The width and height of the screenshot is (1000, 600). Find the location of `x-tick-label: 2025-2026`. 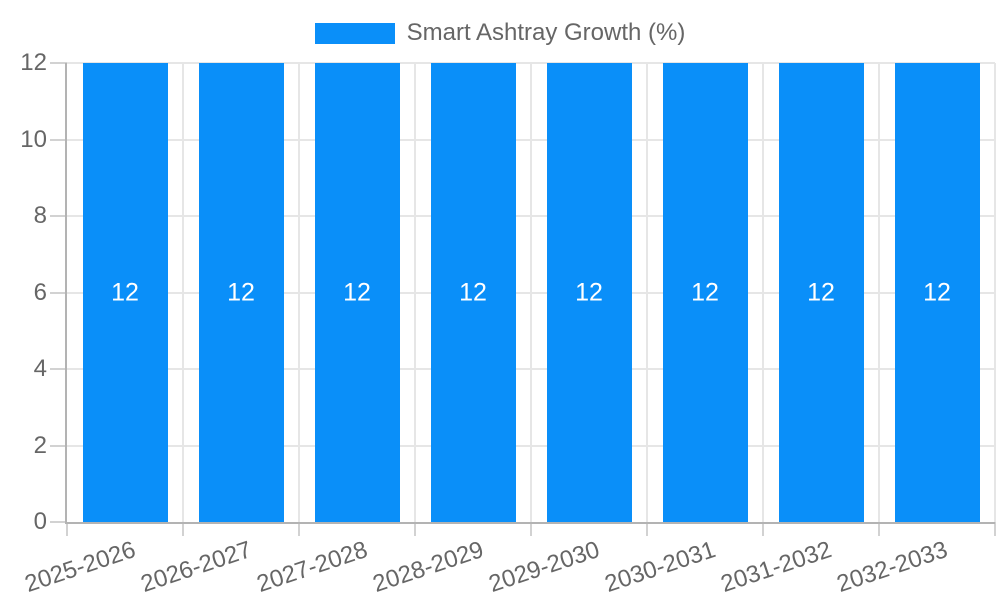

x-tick-label: 2025-2026 is located at coordinates (80, 567).